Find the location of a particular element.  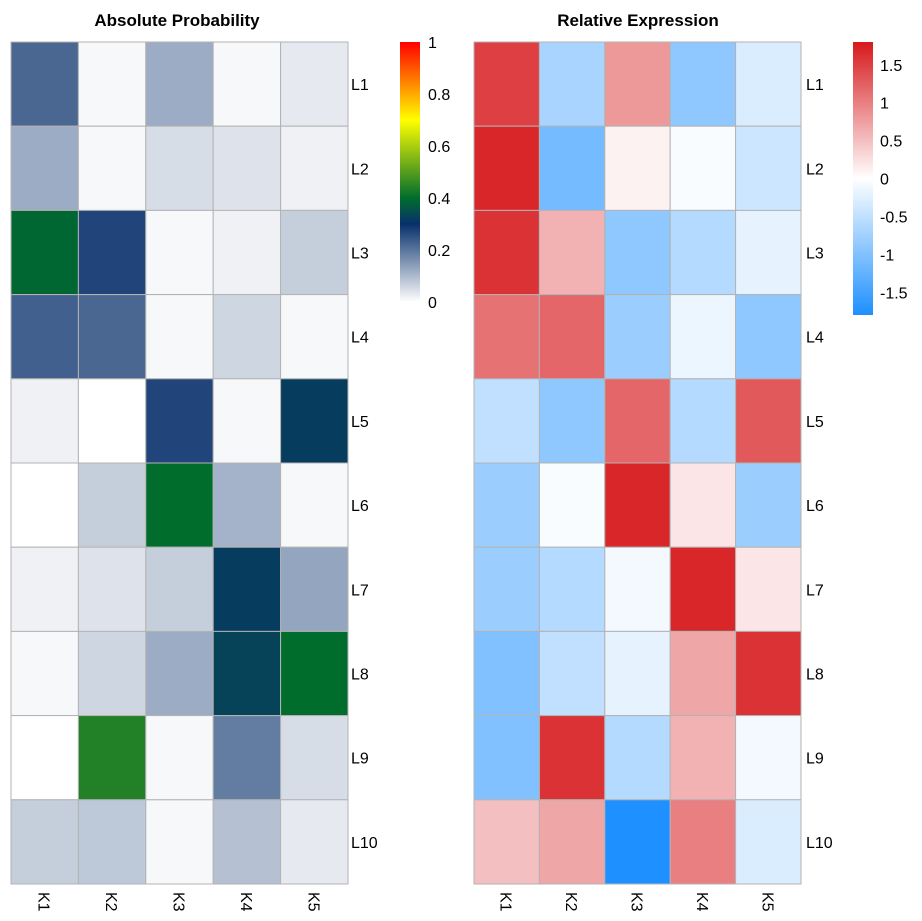

absolute-probability-column-labels: K1 K2 K3 K4 K5 is located at coordinates (178, 902).